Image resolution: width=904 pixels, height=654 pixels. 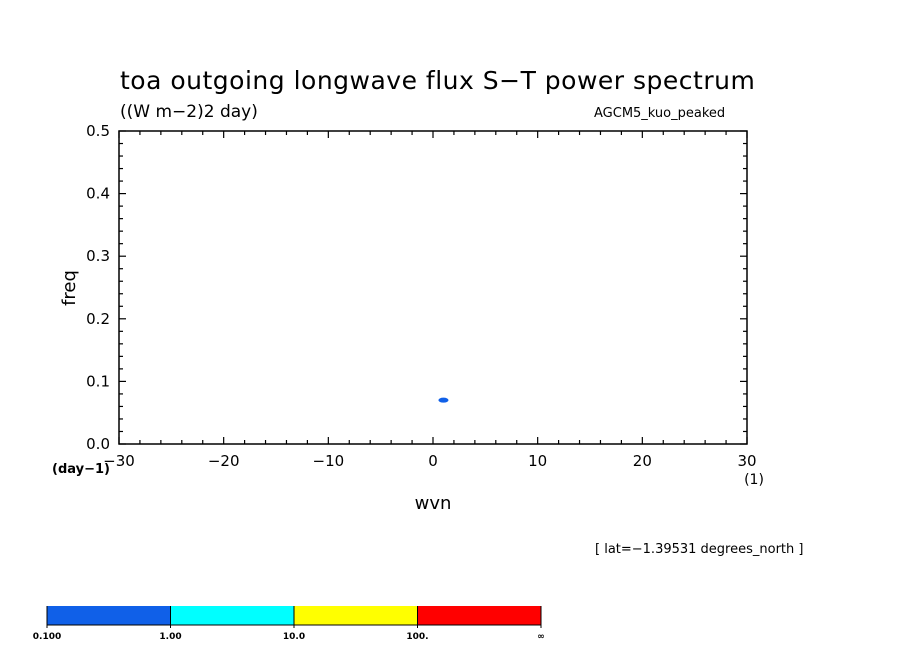 I want to click on colorbar-label: 1.00, so click(x=170, y=637).